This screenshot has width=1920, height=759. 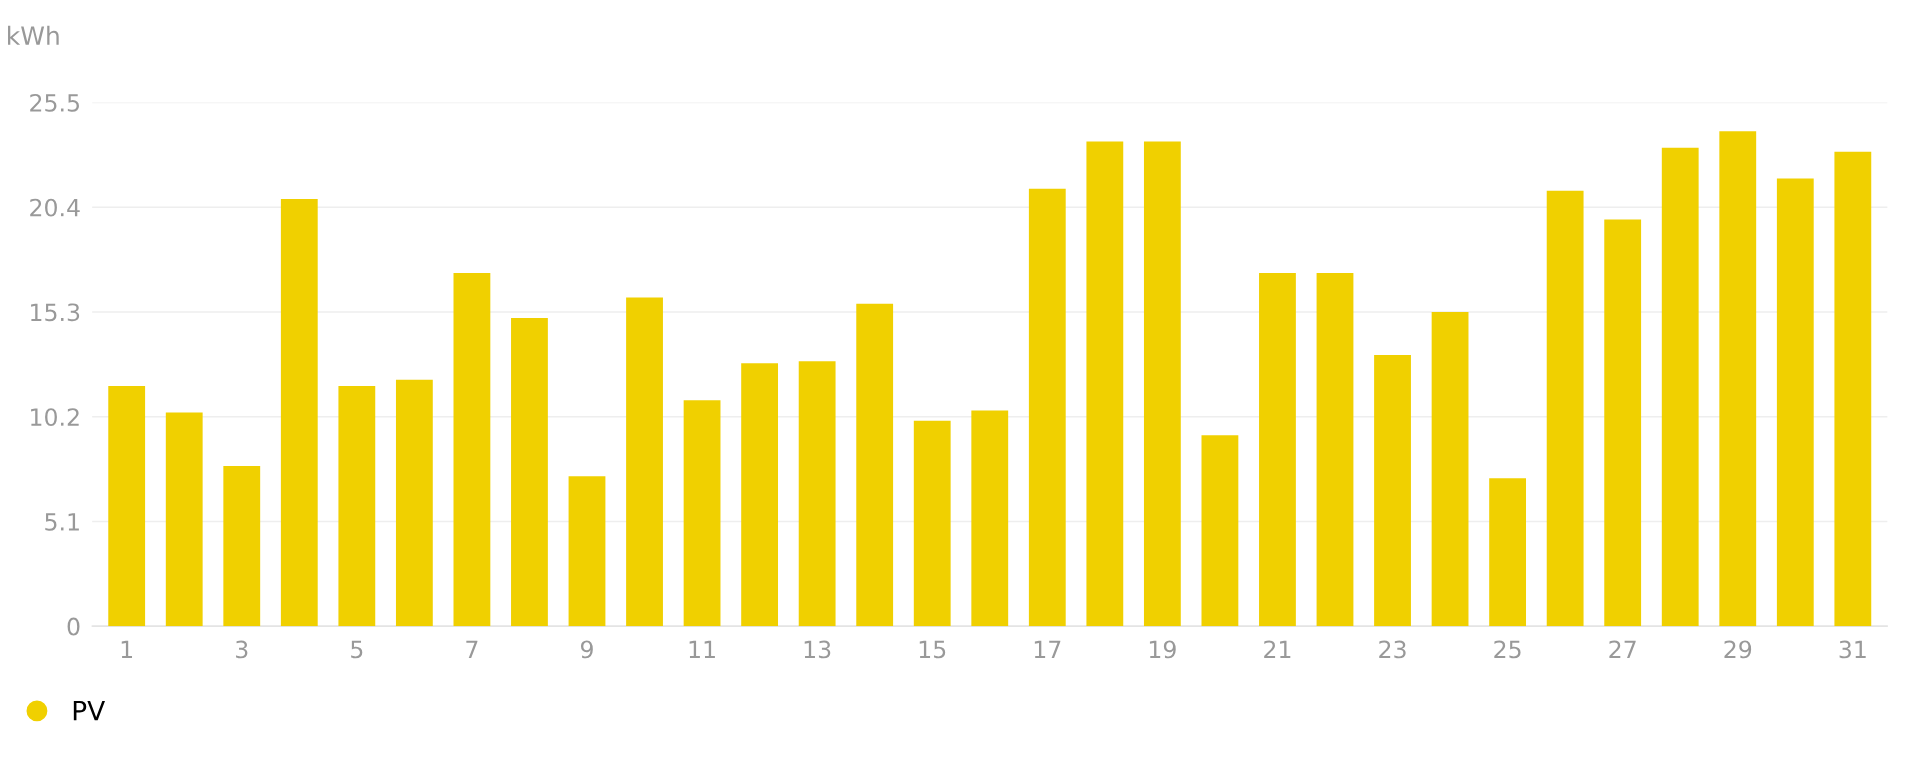 What do you see at coordinates (55, 207) in the screenshot?
I see `y-tick-label: 20.4` at bounding box center [55, 207].